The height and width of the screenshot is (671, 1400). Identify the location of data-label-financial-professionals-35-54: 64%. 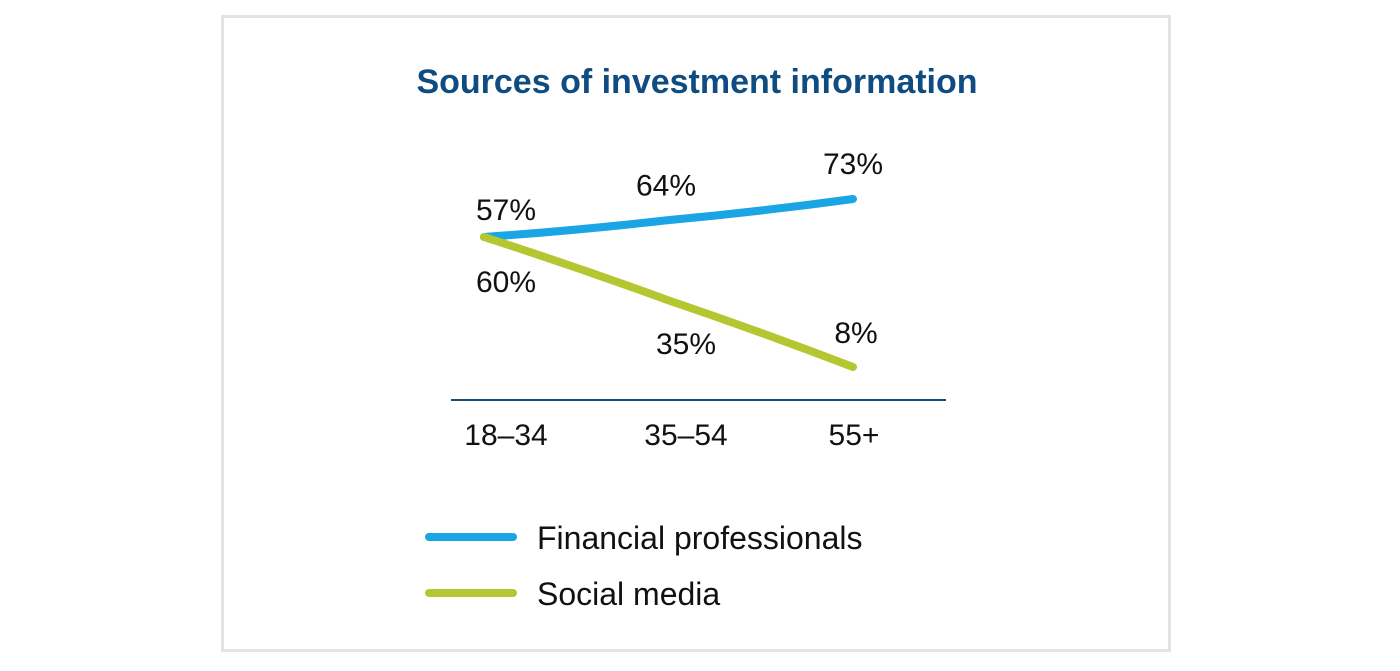
(666, 185).